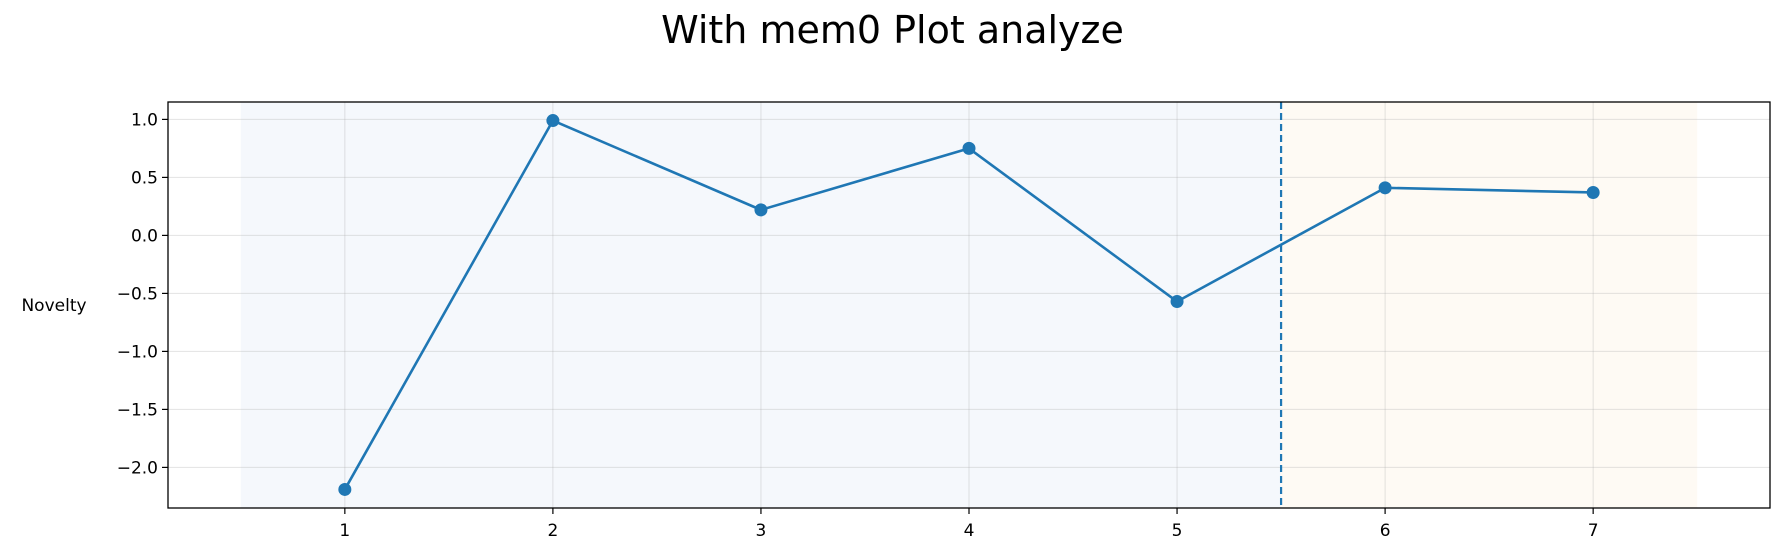  Describe the element at coordinates (137, 468) in the screenshot. I see `y-tick-label-7: −2.0` at that location.